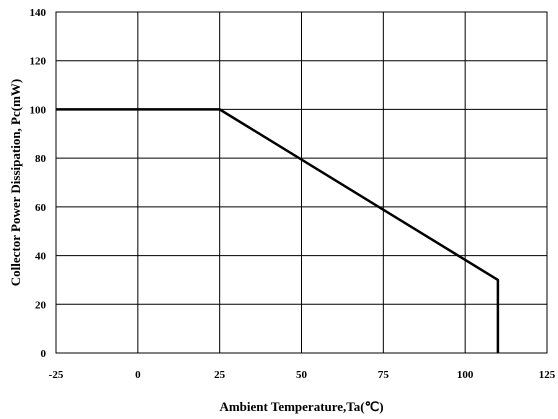  I want to click on y-tick-label: 20, so click(41, 305).